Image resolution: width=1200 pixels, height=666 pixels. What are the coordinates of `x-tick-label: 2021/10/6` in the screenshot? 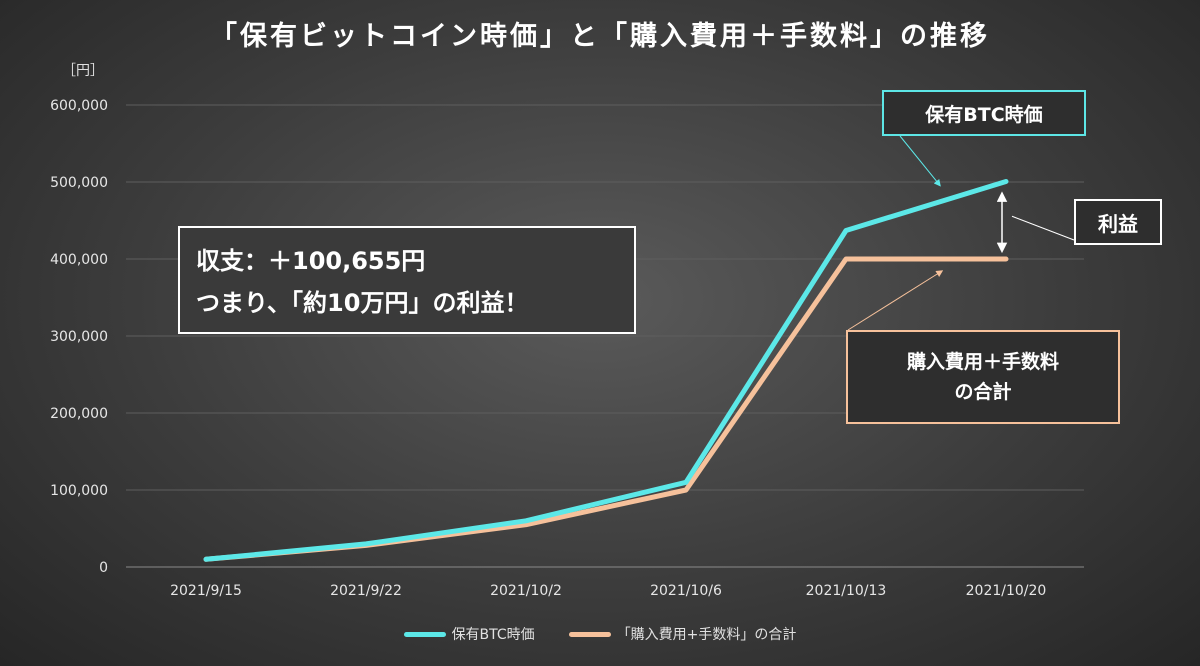 It's located at (686, 591).